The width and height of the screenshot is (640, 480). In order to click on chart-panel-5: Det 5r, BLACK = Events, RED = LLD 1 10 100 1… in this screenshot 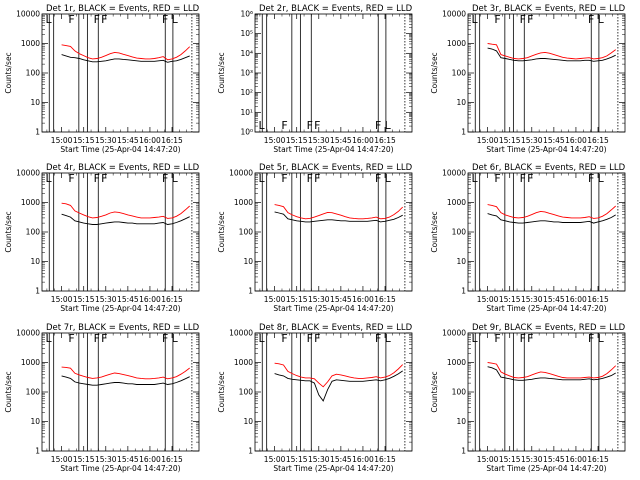, I will do `click(315, 238)`.